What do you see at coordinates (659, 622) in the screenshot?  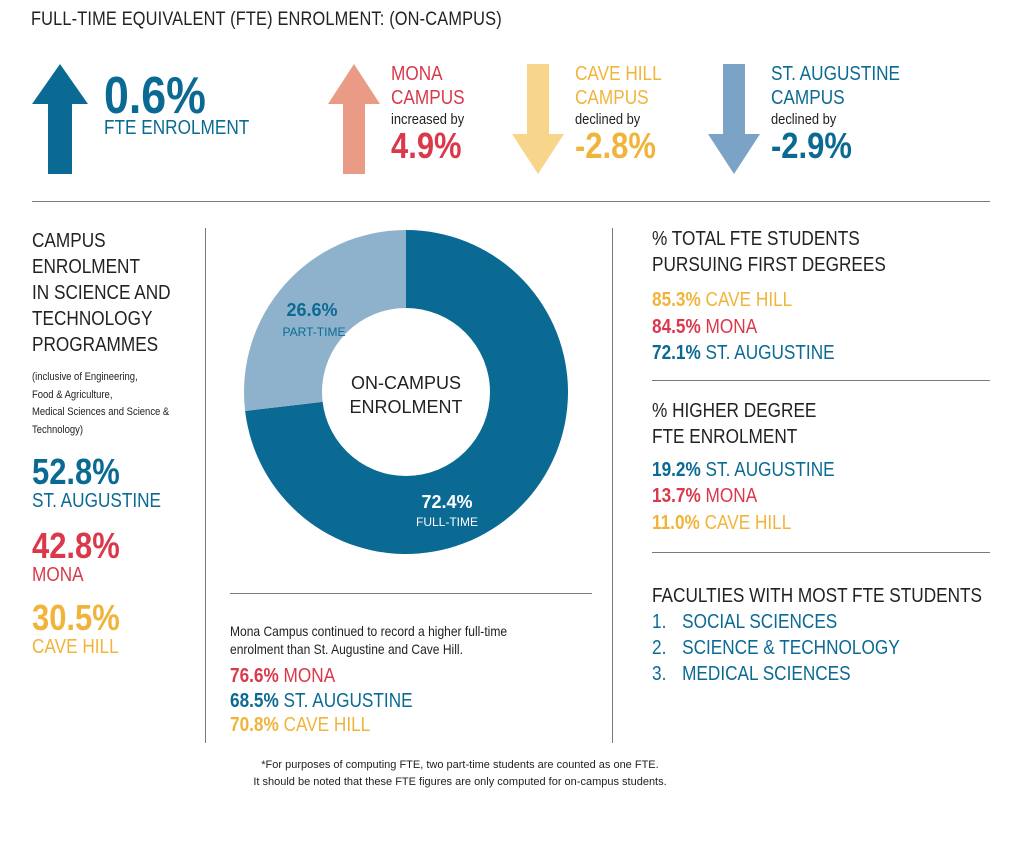 I see `faculty-number: 1.` at bounding box center [659, 622].